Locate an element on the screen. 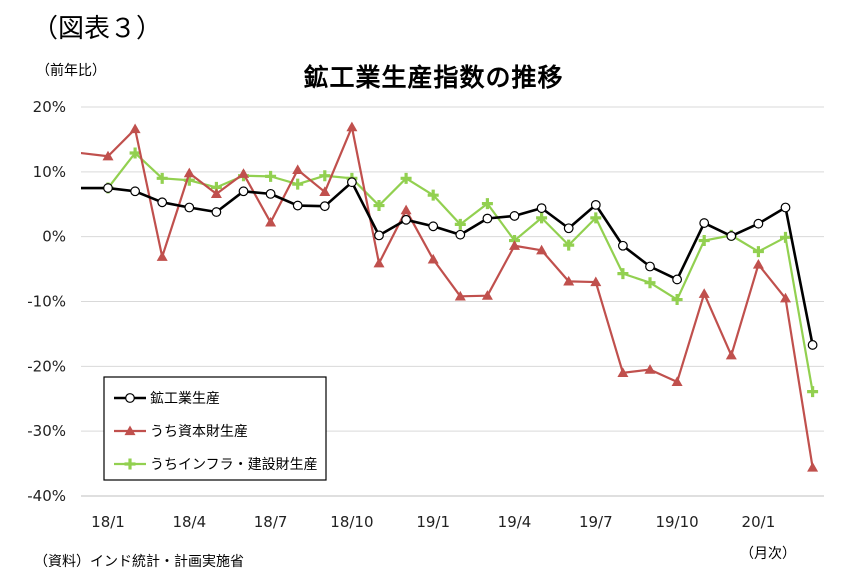  x-tick-label: 18/1 is located at coordinates (108, 522).